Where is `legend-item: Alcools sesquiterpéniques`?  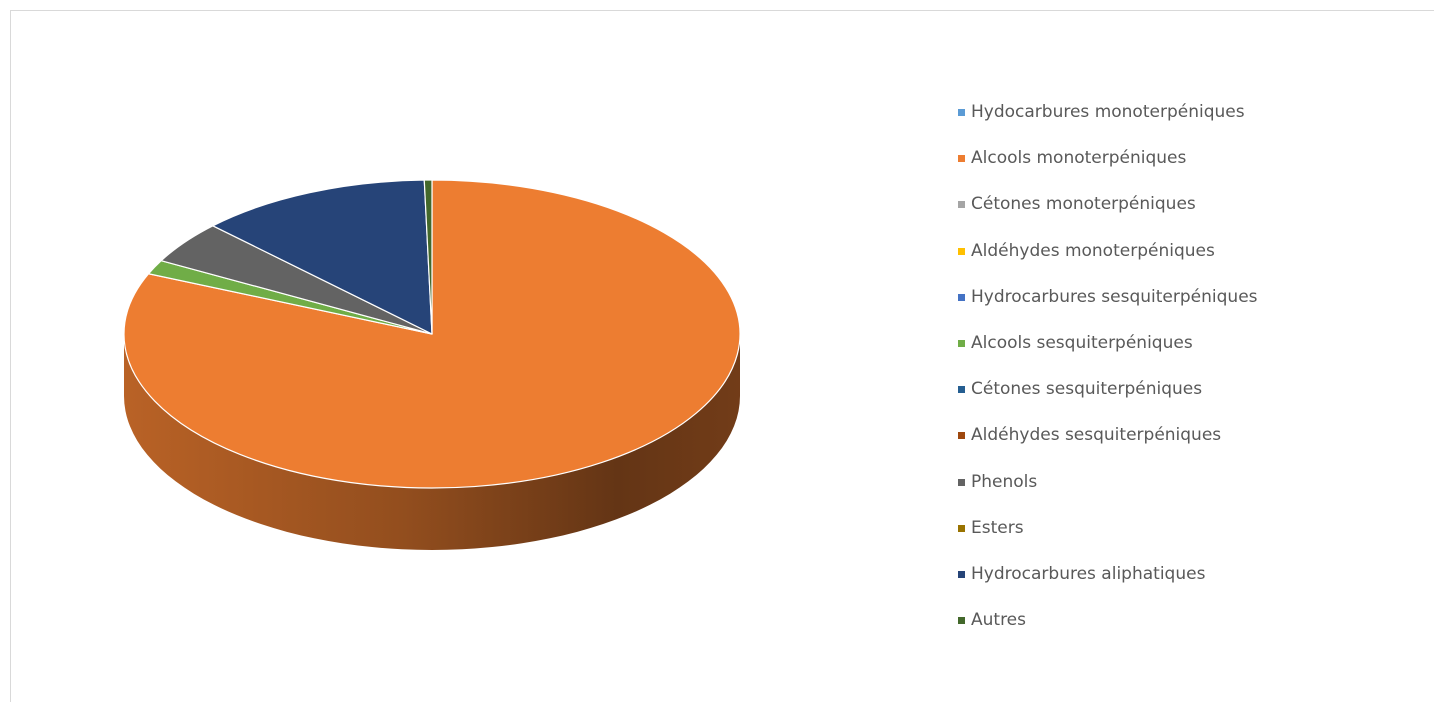 legend-item: Alcools sesquiterpéniques is located at coordinates (1108, 354).